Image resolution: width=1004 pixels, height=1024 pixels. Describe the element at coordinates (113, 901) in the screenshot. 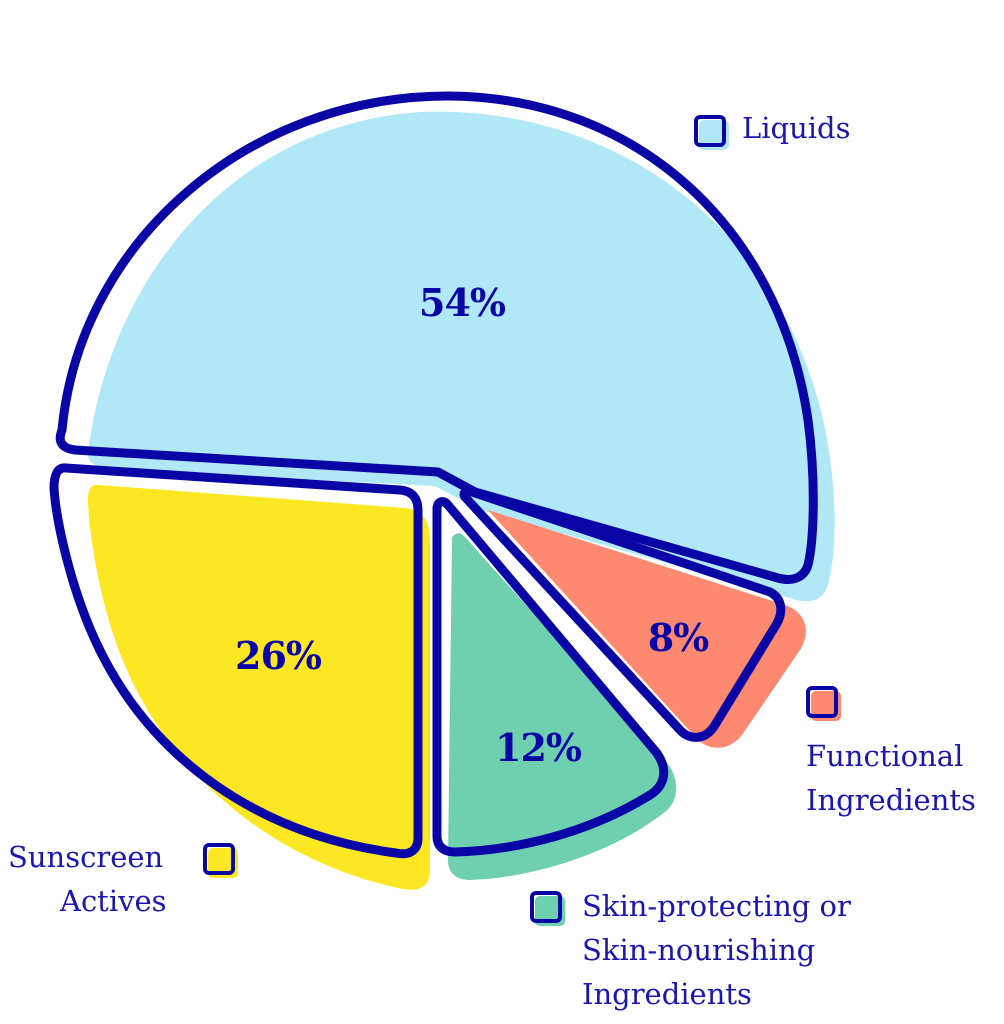

I see `legend-label-sunscreen-2: Actives` at that location.